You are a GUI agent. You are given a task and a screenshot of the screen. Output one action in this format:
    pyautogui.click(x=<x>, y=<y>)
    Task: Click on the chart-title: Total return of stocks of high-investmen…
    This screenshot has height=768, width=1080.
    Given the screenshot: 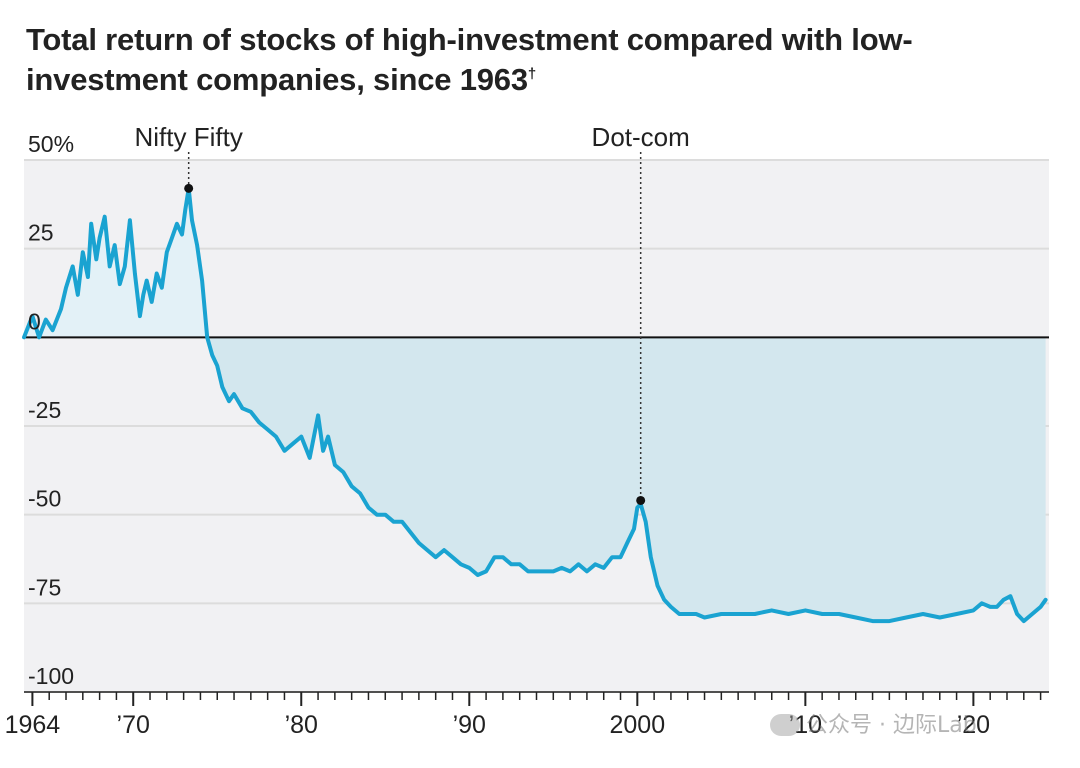 What is the action you would take?
    pyautogui.click(x=536, y=60)
    